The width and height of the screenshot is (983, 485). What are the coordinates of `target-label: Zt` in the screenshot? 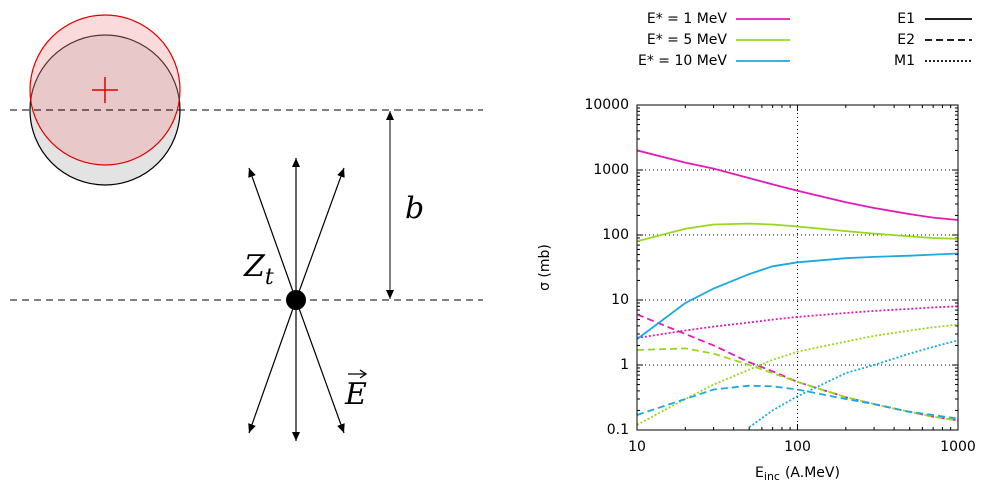 It's located at (258, 269).